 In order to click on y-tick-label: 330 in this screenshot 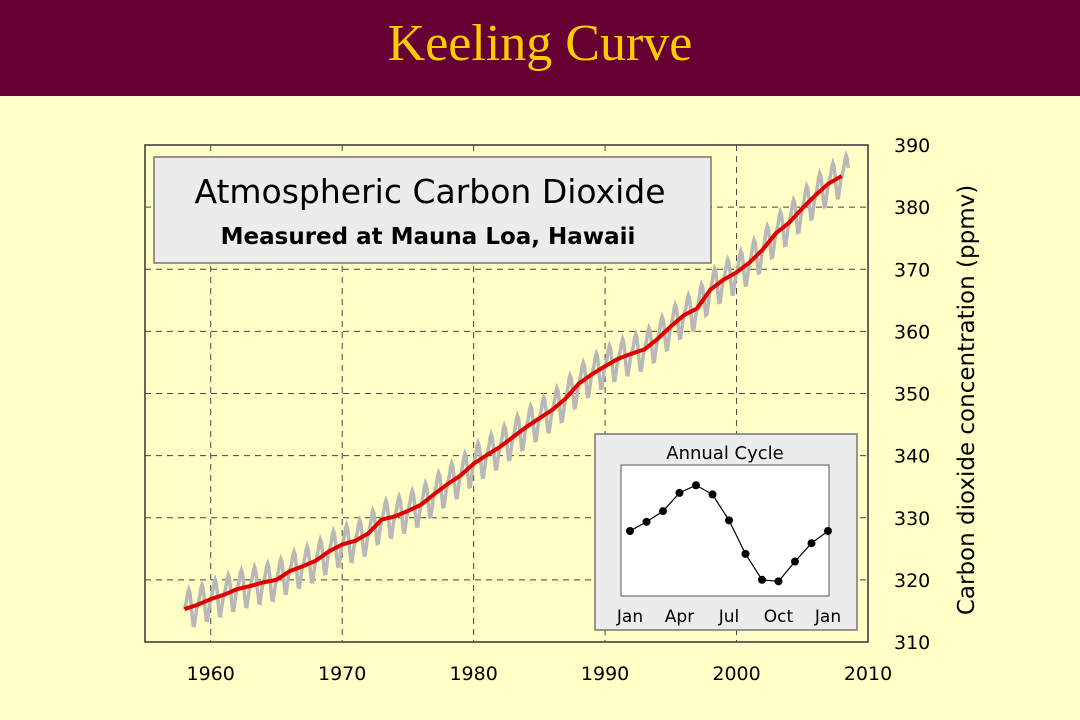, I will do `click(912, 519)`.